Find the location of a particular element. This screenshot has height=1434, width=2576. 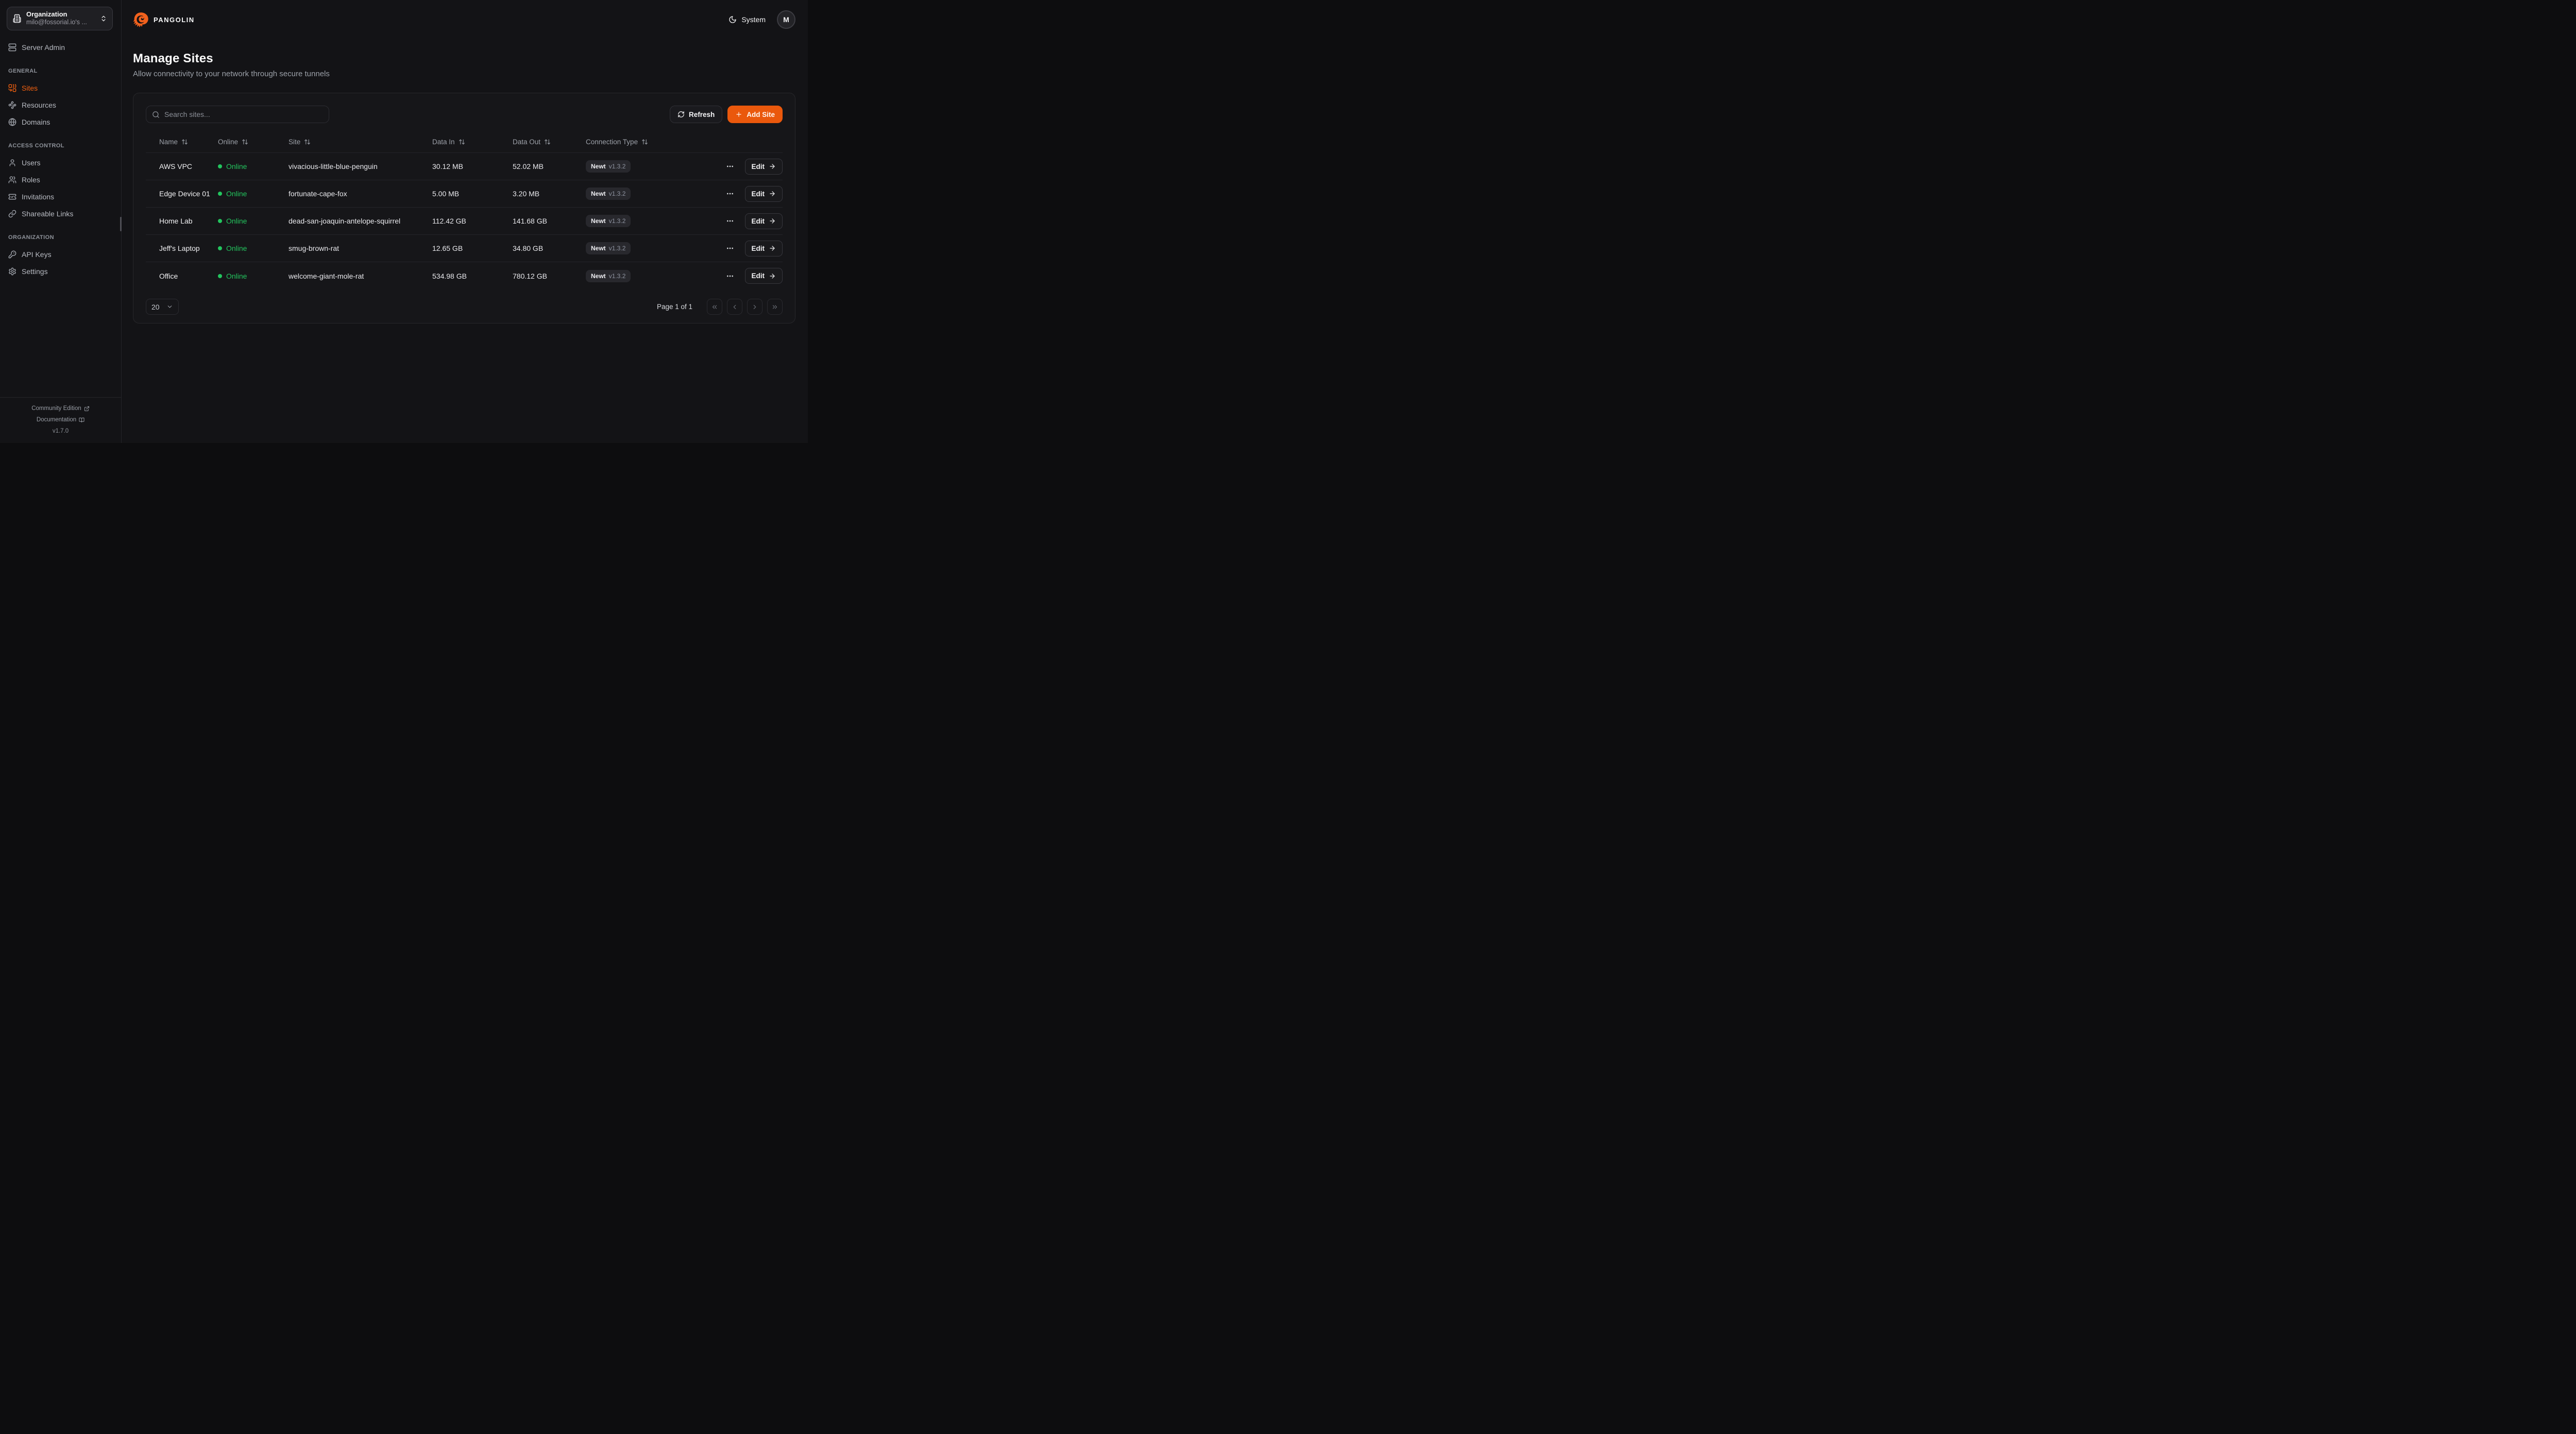

column-header-name: Name is located at coordinates (182, 142).